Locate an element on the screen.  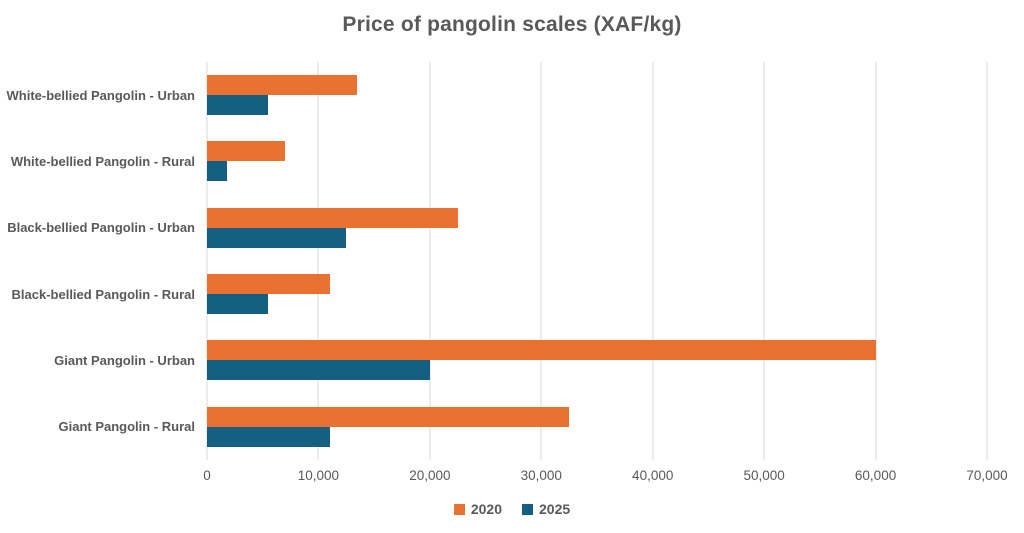
bar-2025-white-bellied-pangolin-rural is located at coordinates (217, 171).